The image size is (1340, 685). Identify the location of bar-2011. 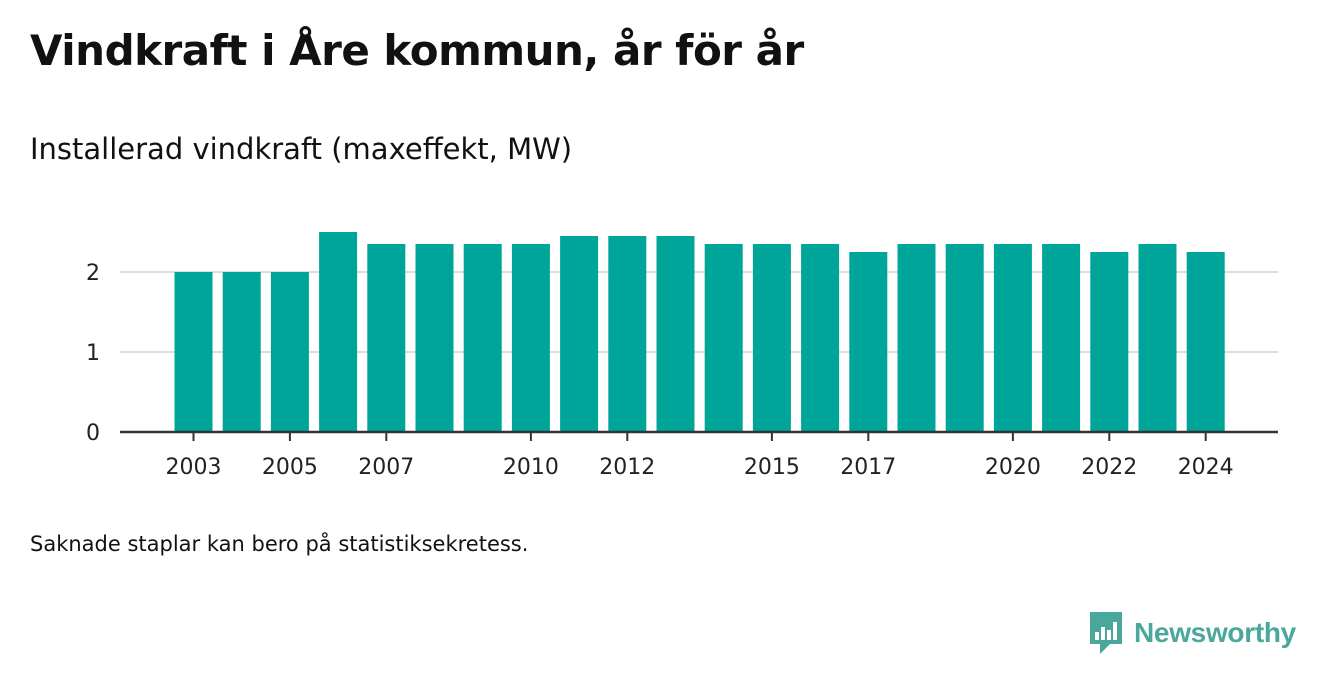
(579, 334).